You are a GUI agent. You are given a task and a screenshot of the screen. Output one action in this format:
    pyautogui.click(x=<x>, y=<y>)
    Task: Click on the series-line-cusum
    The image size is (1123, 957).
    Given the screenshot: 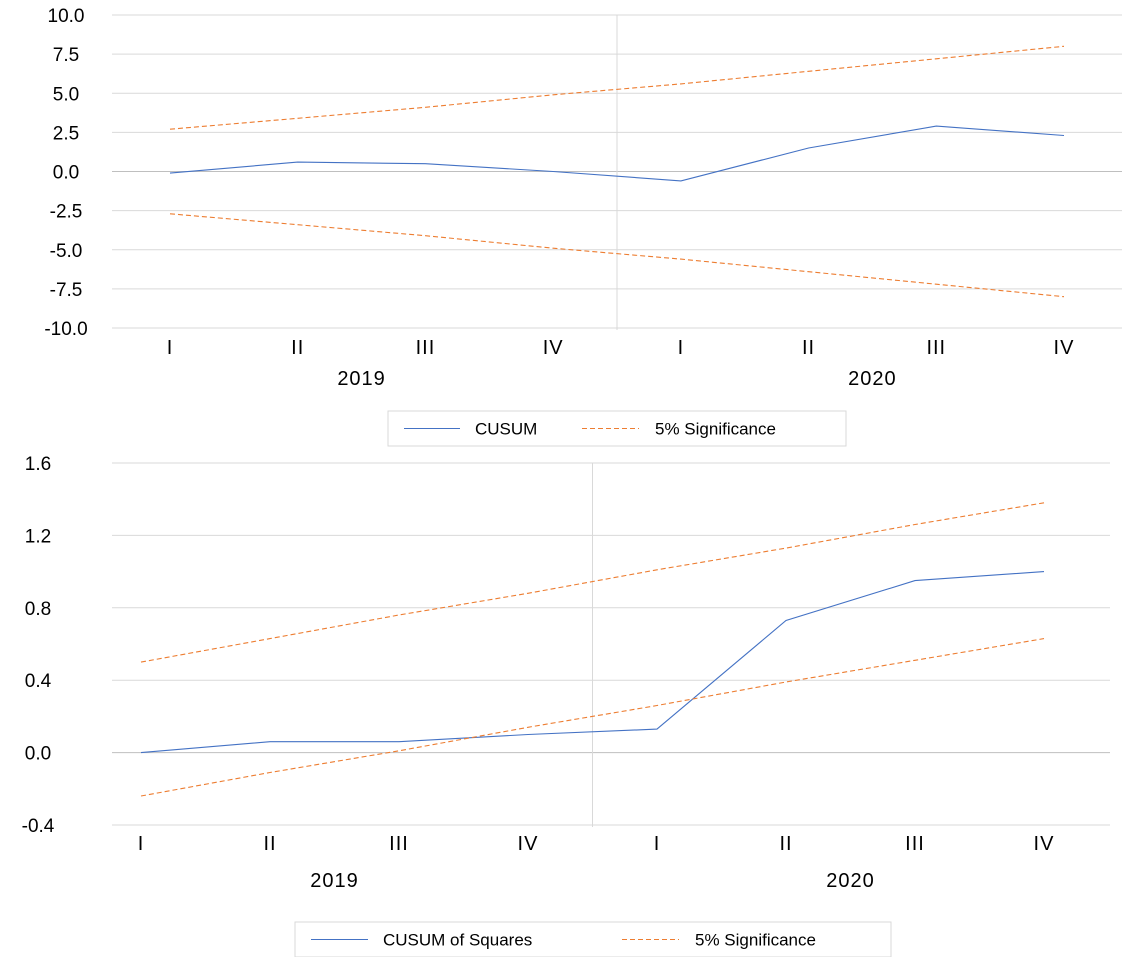 What is the action you would take?
    pyautogui.click(x=617, y=153)
    